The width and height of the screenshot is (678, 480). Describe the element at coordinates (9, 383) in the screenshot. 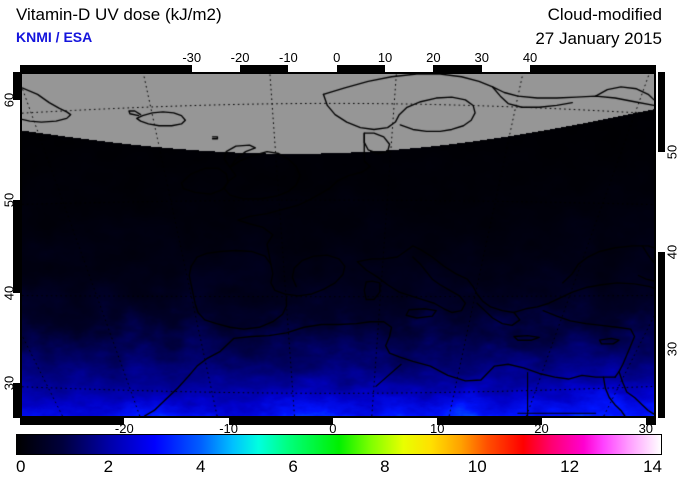

I see `left-axis-tick-label: 30` at that location.